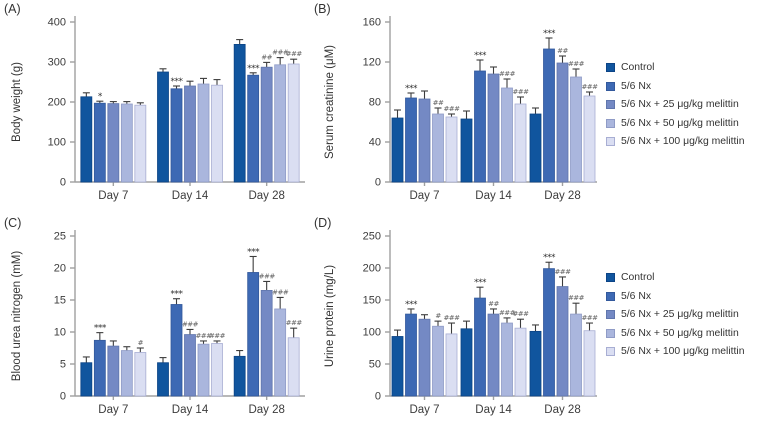  What do you see at coordinates (680, 104) in the screenshot?
I see `legend-label: 5/6 Nx + 25 μg/kg melittin` at bounding box center [680, 104].